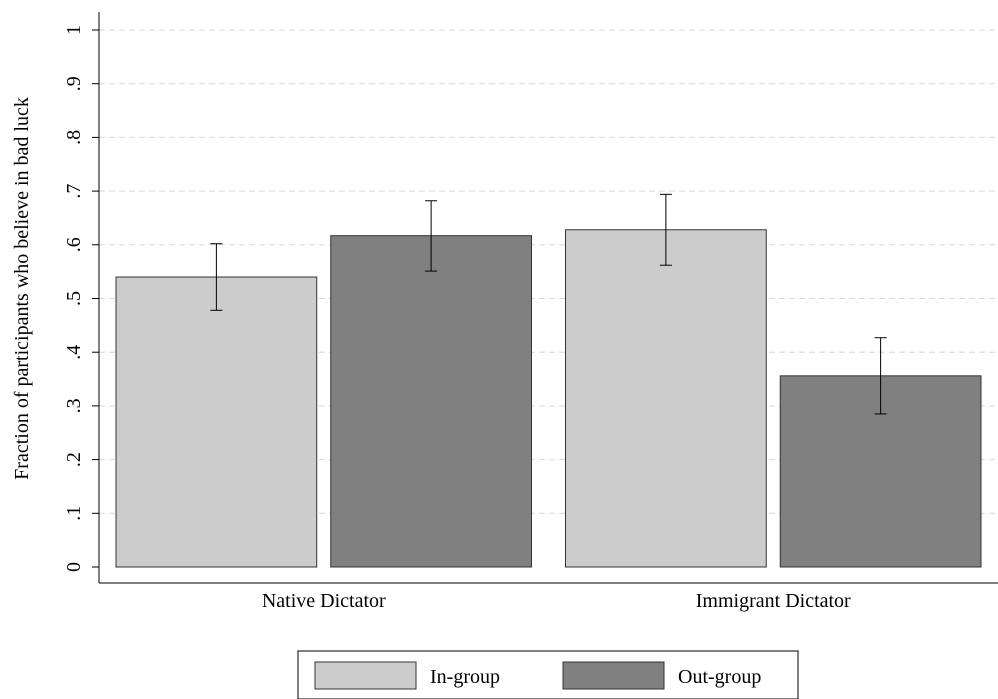 This screenshot has width=998, height=699. I want to click on y-ticks: 0 .1 .2 .3 .4 .5 .6 .7 .8 .9 1, so click(81, 298).